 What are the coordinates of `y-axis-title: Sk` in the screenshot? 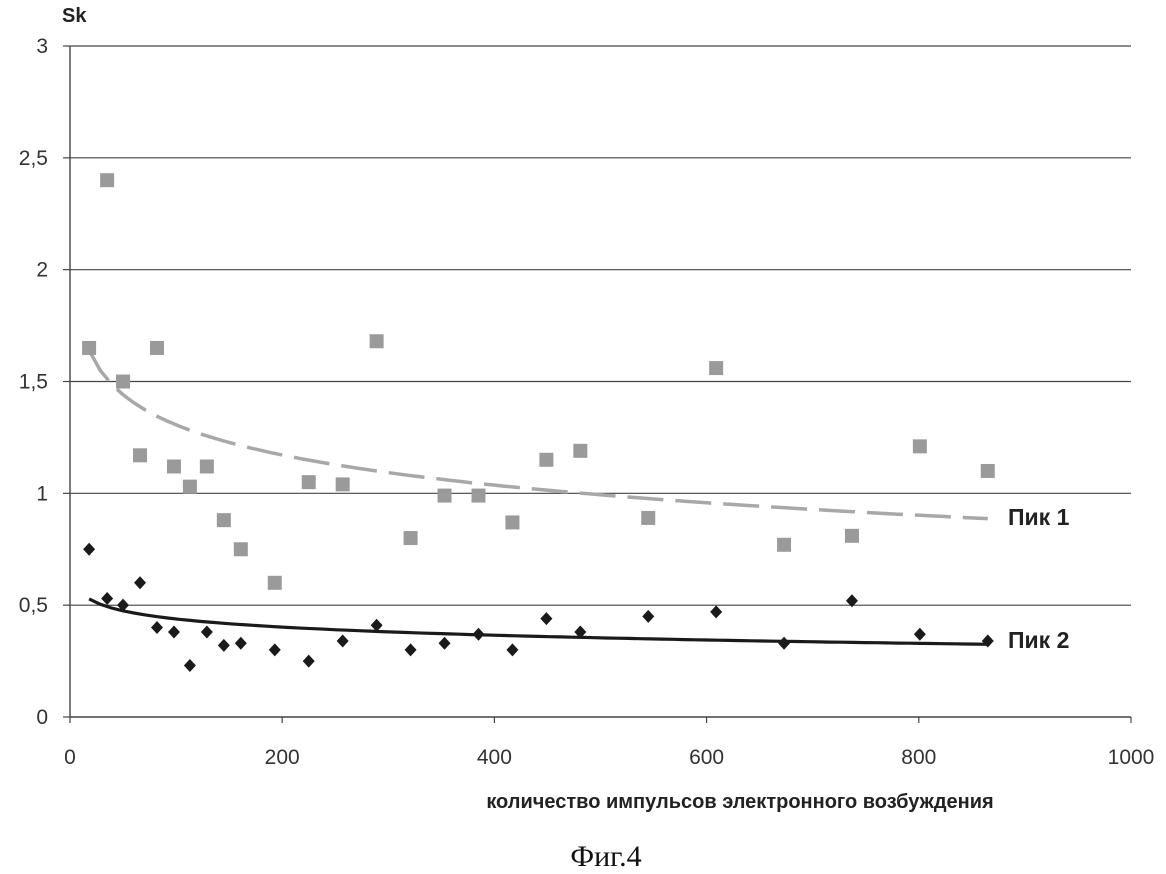 It's located at (74, 16).